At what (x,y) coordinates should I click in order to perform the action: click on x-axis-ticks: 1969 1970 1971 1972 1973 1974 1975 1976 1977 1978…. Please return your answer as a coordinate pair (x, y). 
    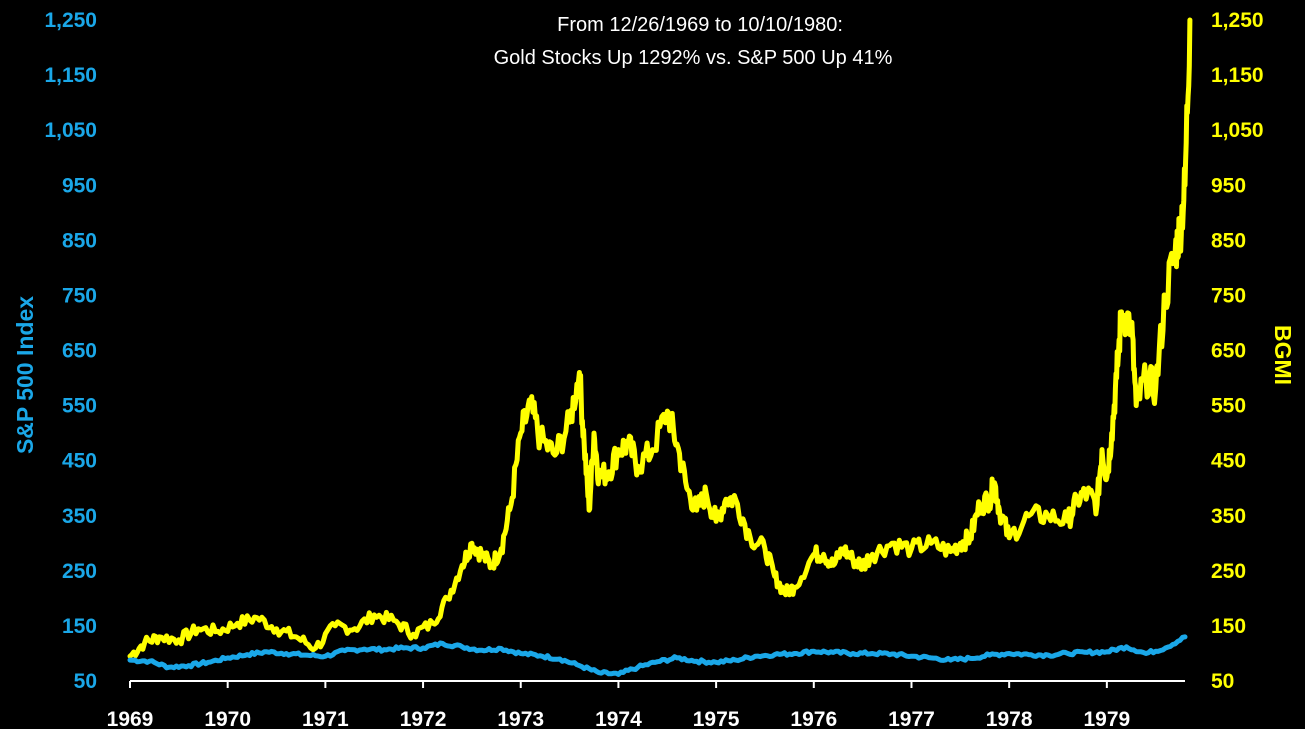
    Looking at the image, I should click on (618, 705).